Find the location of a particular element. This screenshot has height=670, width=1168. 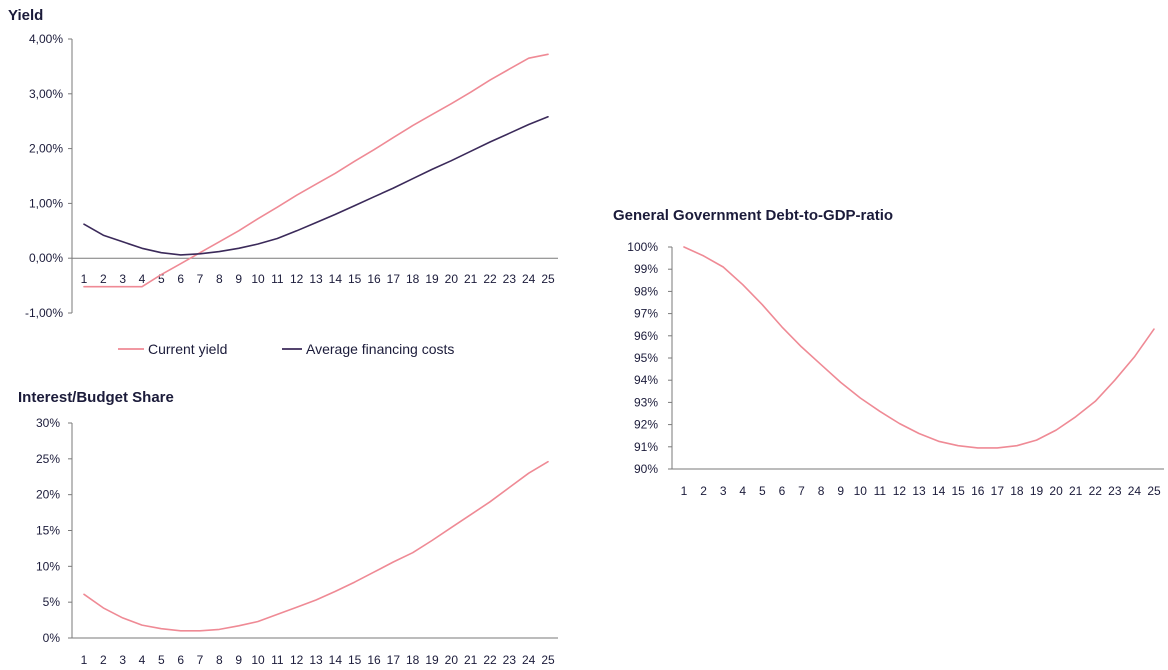

chart-title: Interest/Budget Share is located at coordinates (96, 397).